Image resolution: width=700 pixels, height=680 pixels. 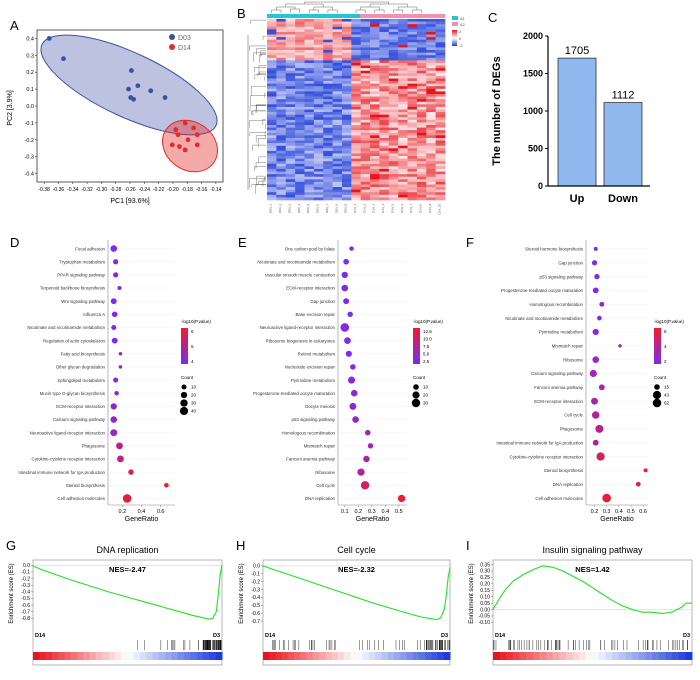 What do you see at coordinates (402, 16) in the screenshot?
I see `group-bar-d14` at bounding box center [402, 16].